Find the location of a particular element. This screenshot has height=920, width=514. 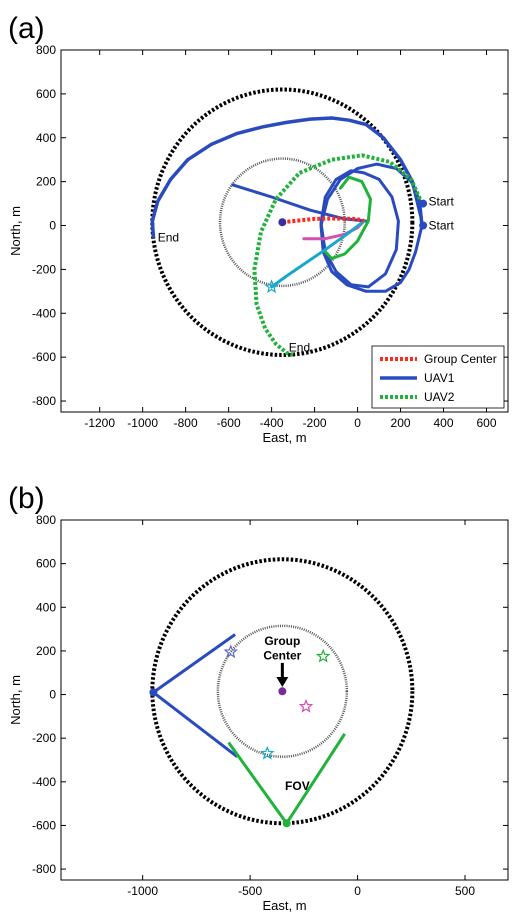

green-solid-loop is located at coordinates (347, 217).